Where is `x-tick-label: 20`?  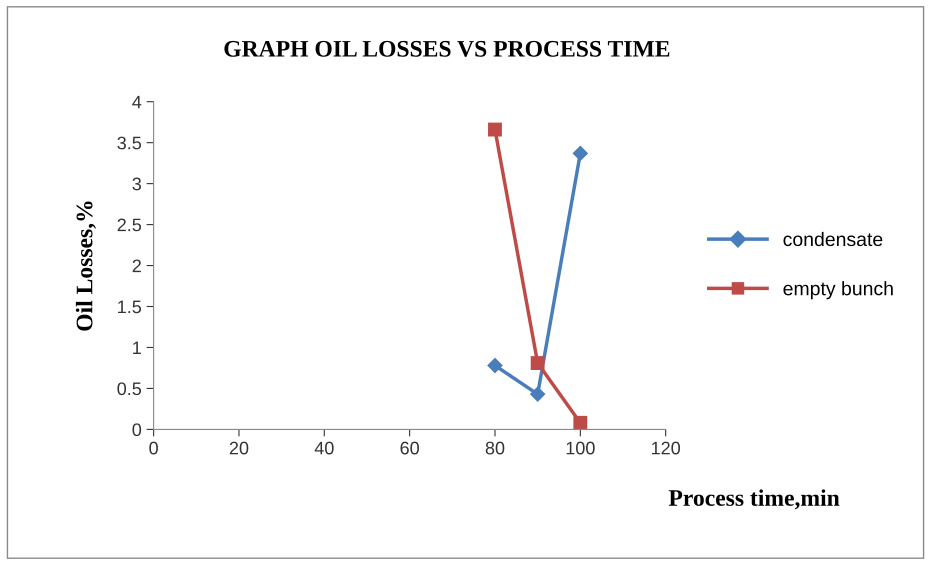 x-tick-label: 20 is located at coordinates (239, 448).